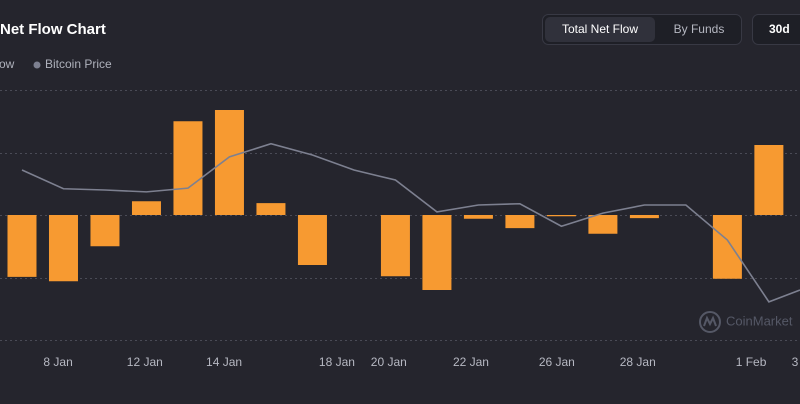 The width and height of the screenshot is (800, 404). I want to click on legend-label: ow, so click(7, 64).